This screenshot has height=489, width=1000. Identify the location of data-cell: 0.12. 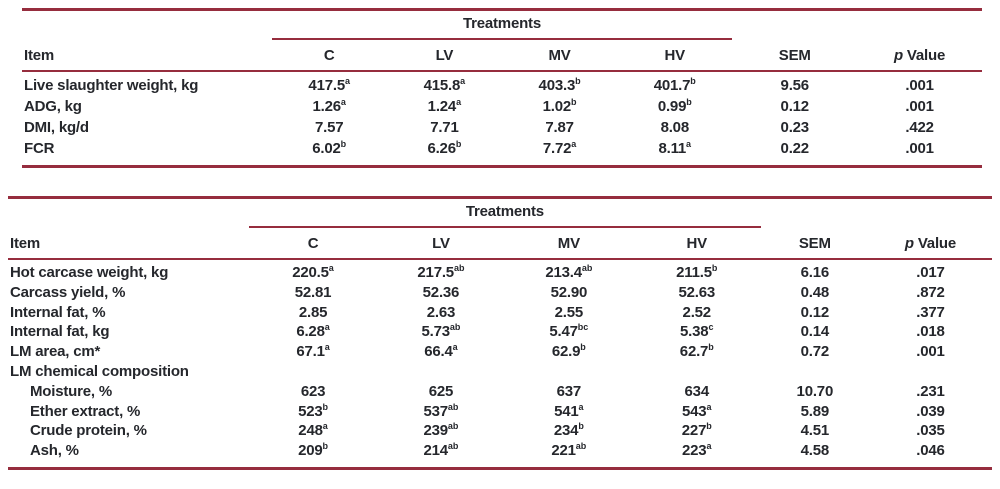
(815, 312).